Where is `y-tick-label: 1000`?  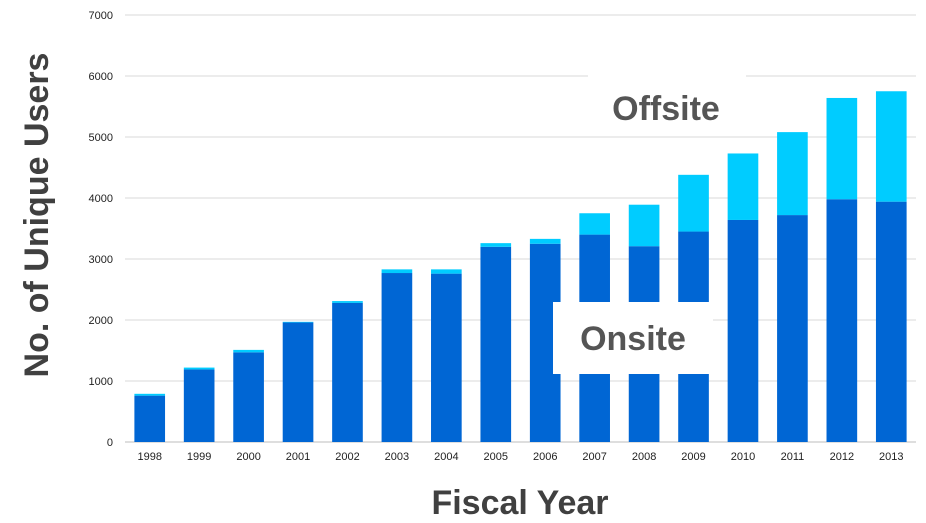
y-tick-label: 1000 is located at coordinates (101, 382).